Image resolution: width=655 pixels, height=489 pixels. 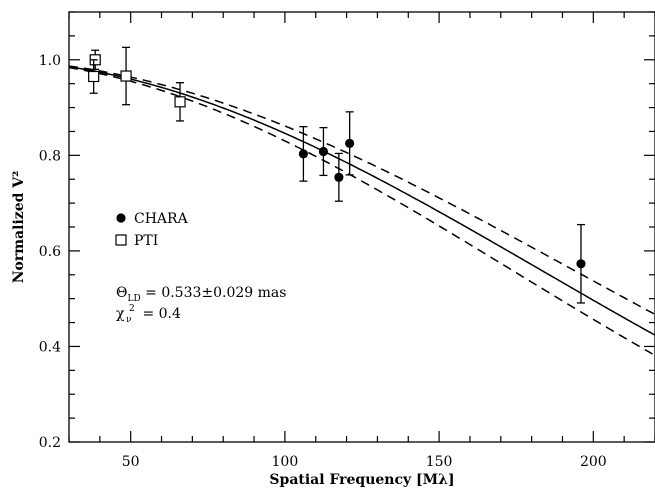 What do you see at coordinates (593, 462) in the screenshot?
I see `x-tick-label: 200` at bounding box center [593, 462].